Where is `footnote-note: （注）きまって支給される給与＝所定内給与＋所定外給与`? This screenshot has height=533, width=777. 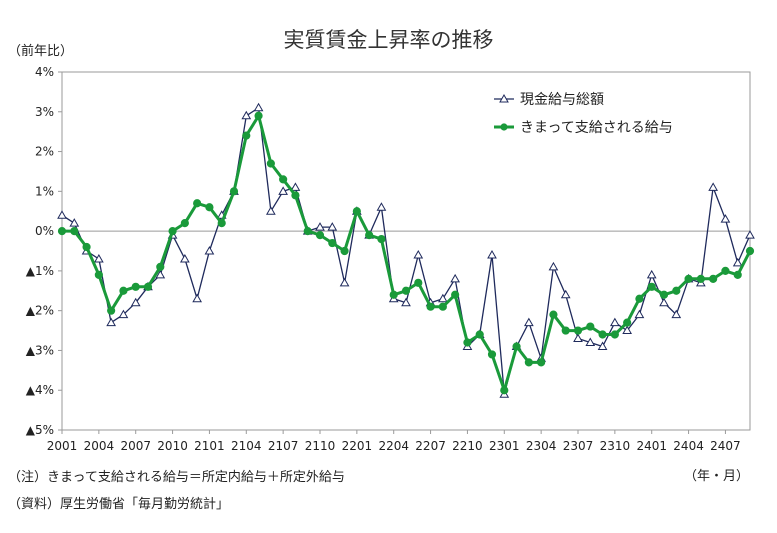
footnote-note: （注）きまって支給される給与＝所定内給与＋所定外給与 is located at coordinates (176, 477).